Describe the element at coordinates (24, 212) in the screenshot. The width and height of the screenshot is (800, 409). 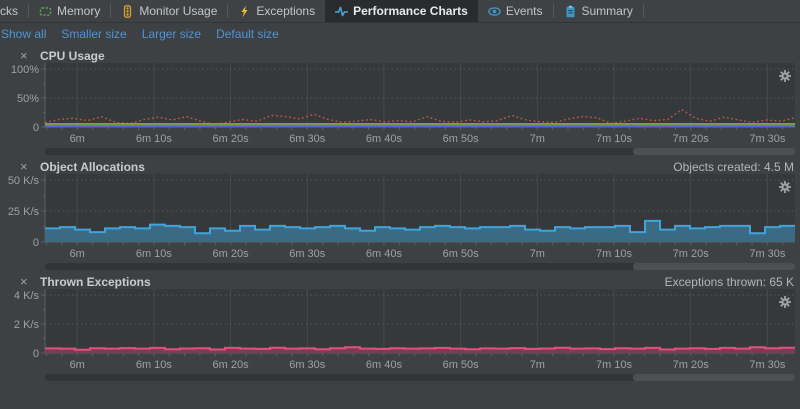
I see `svg-text: 25 K/s` at that location.